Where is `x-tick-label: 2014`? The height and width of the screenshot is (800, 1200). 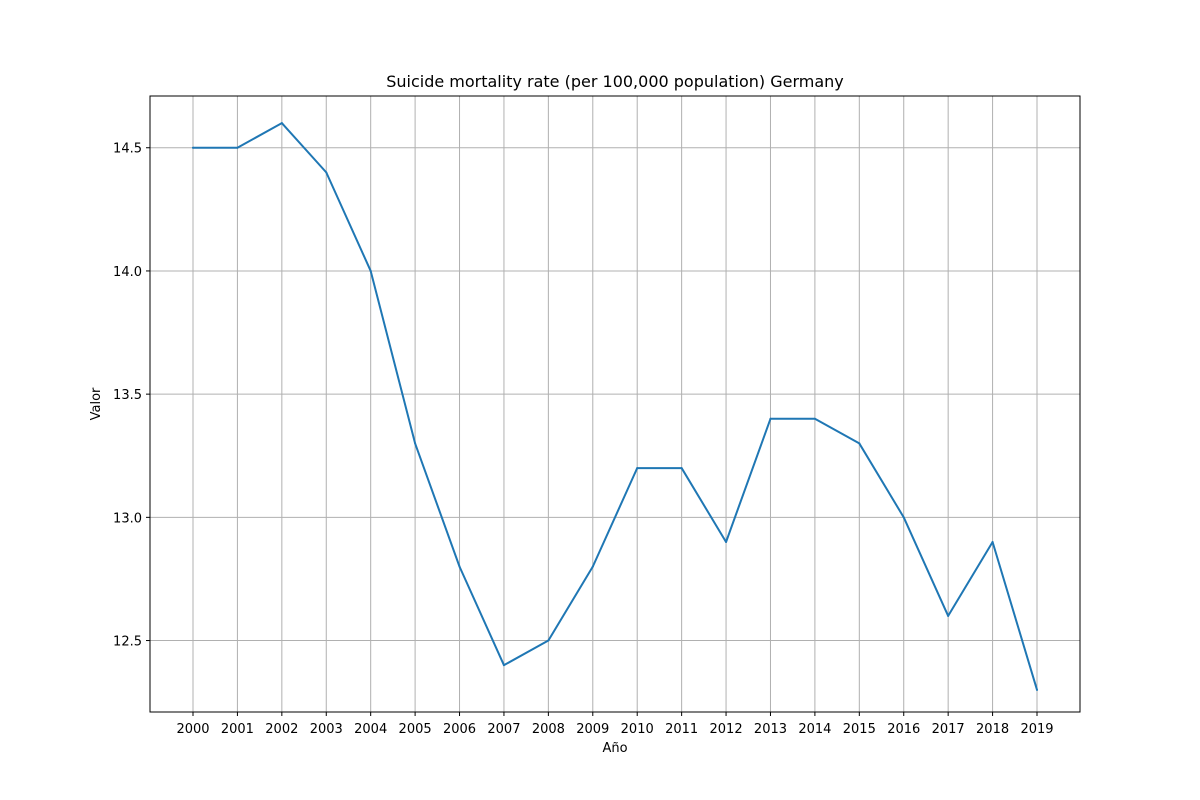
x-tick-label: 2014 is located at coordinates (814, 729).